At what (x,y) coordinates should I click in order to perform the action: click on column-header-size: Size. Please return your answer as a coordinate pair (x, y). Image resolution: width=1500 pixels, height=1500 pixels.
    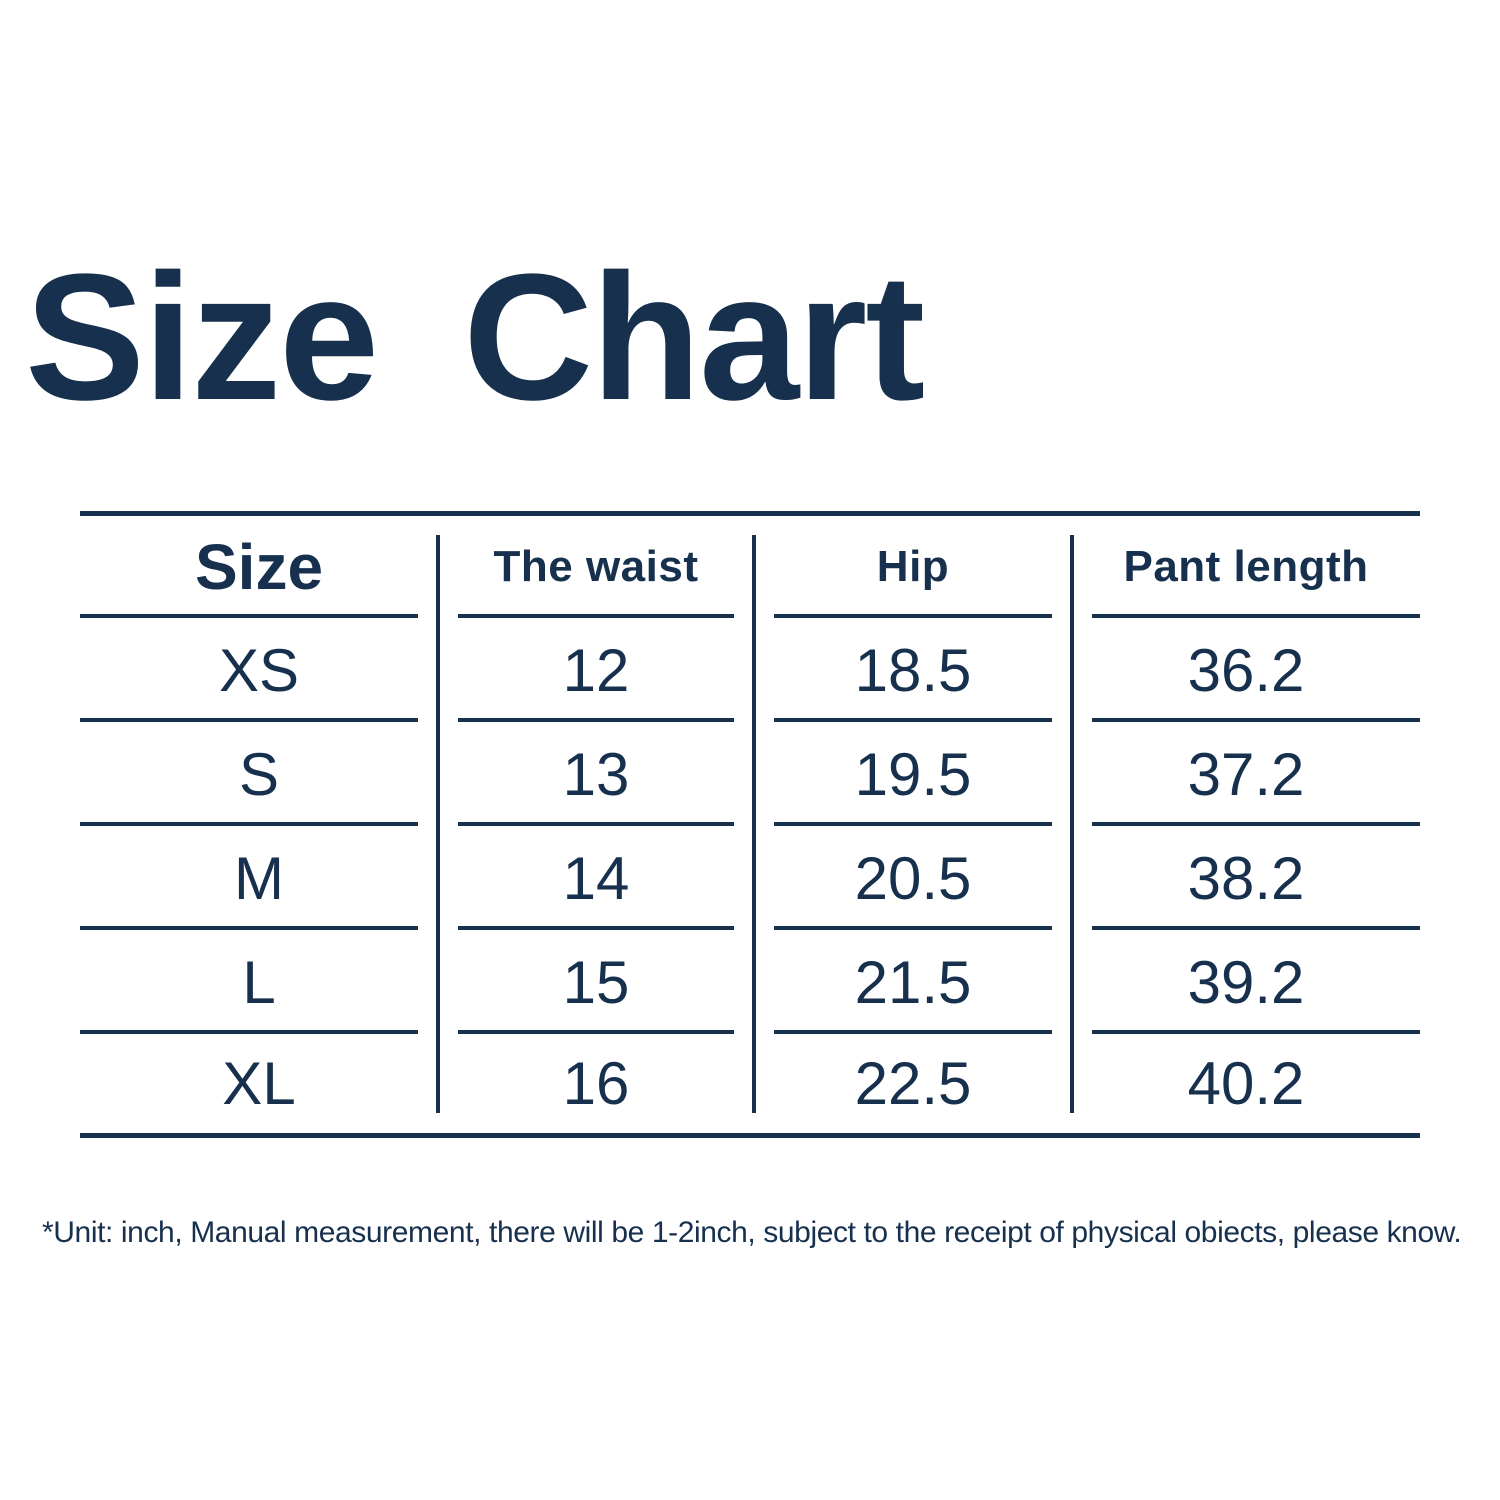
    Looking at the image, I should click on (259, 567).